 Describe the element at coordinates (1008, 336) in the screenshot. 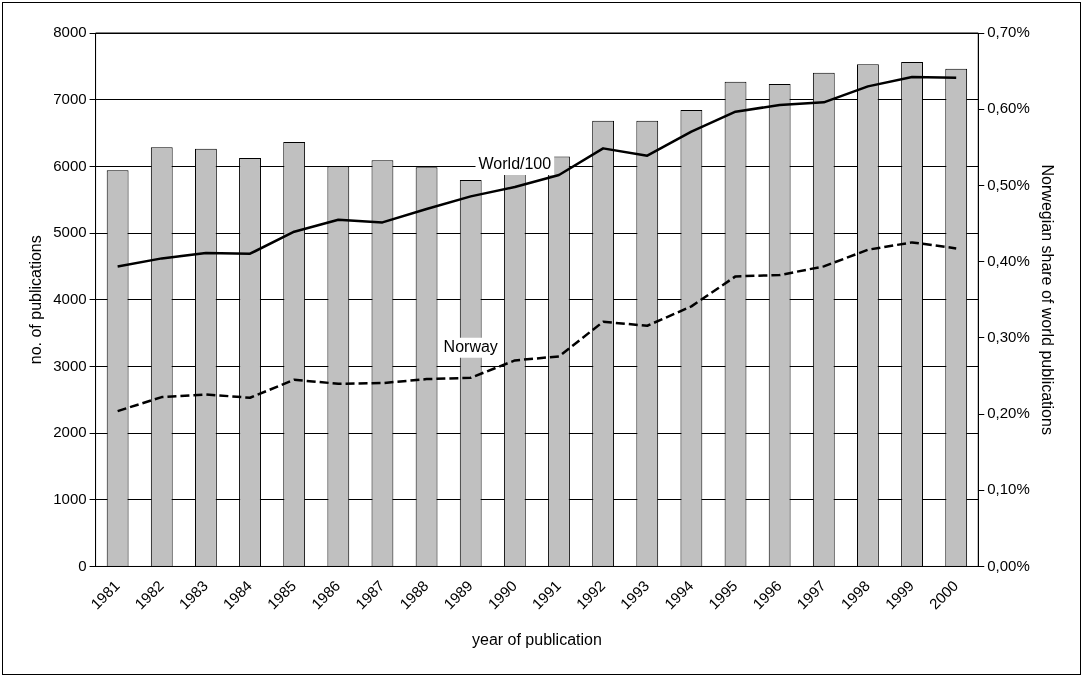

I see `y2-tick-label: 0,30%` at that location.